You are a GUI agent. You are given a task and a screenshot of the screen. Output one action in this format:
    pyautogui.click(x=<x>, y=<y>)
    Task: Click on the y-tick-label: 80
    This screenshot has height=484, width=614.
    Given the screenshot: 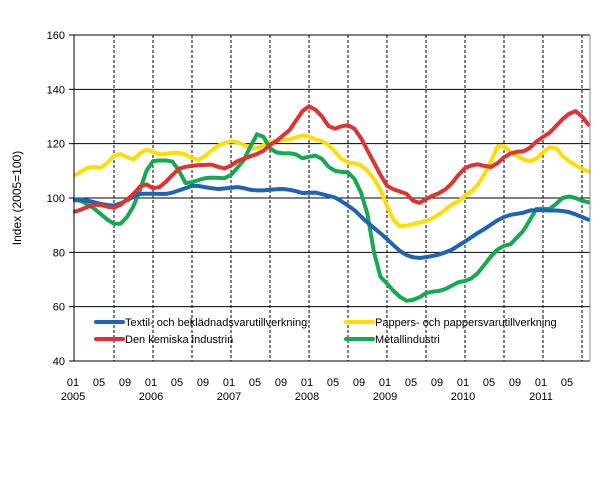 What is the action you would take?
    pyautogui.click(x=59, y=253)
    